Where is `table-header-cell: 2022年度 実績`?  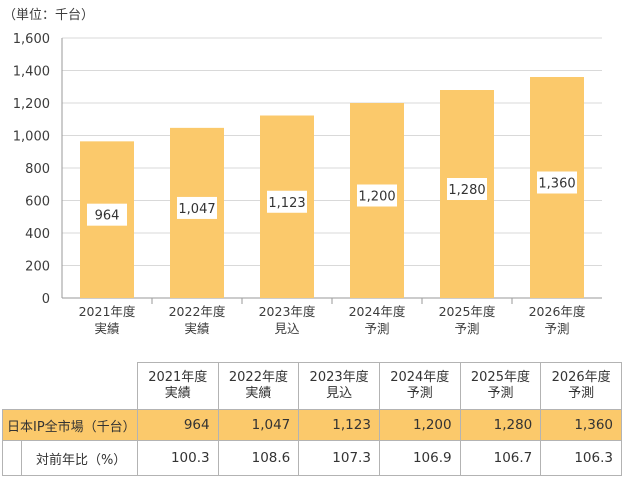
table-header-cell: 2022年度 実績 is located at coordinates (258, 386).